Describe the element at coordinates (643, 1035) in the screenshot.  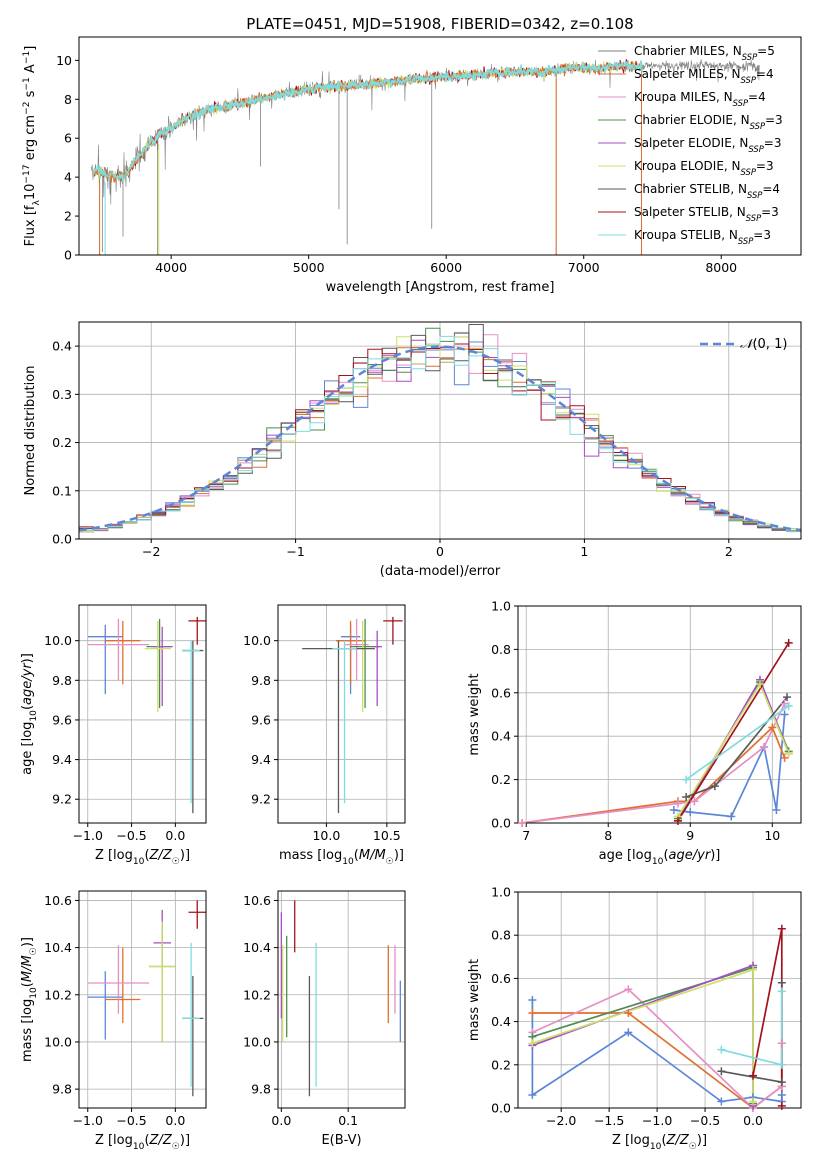
I see `weight-line-salpeter_elodie` at that location.